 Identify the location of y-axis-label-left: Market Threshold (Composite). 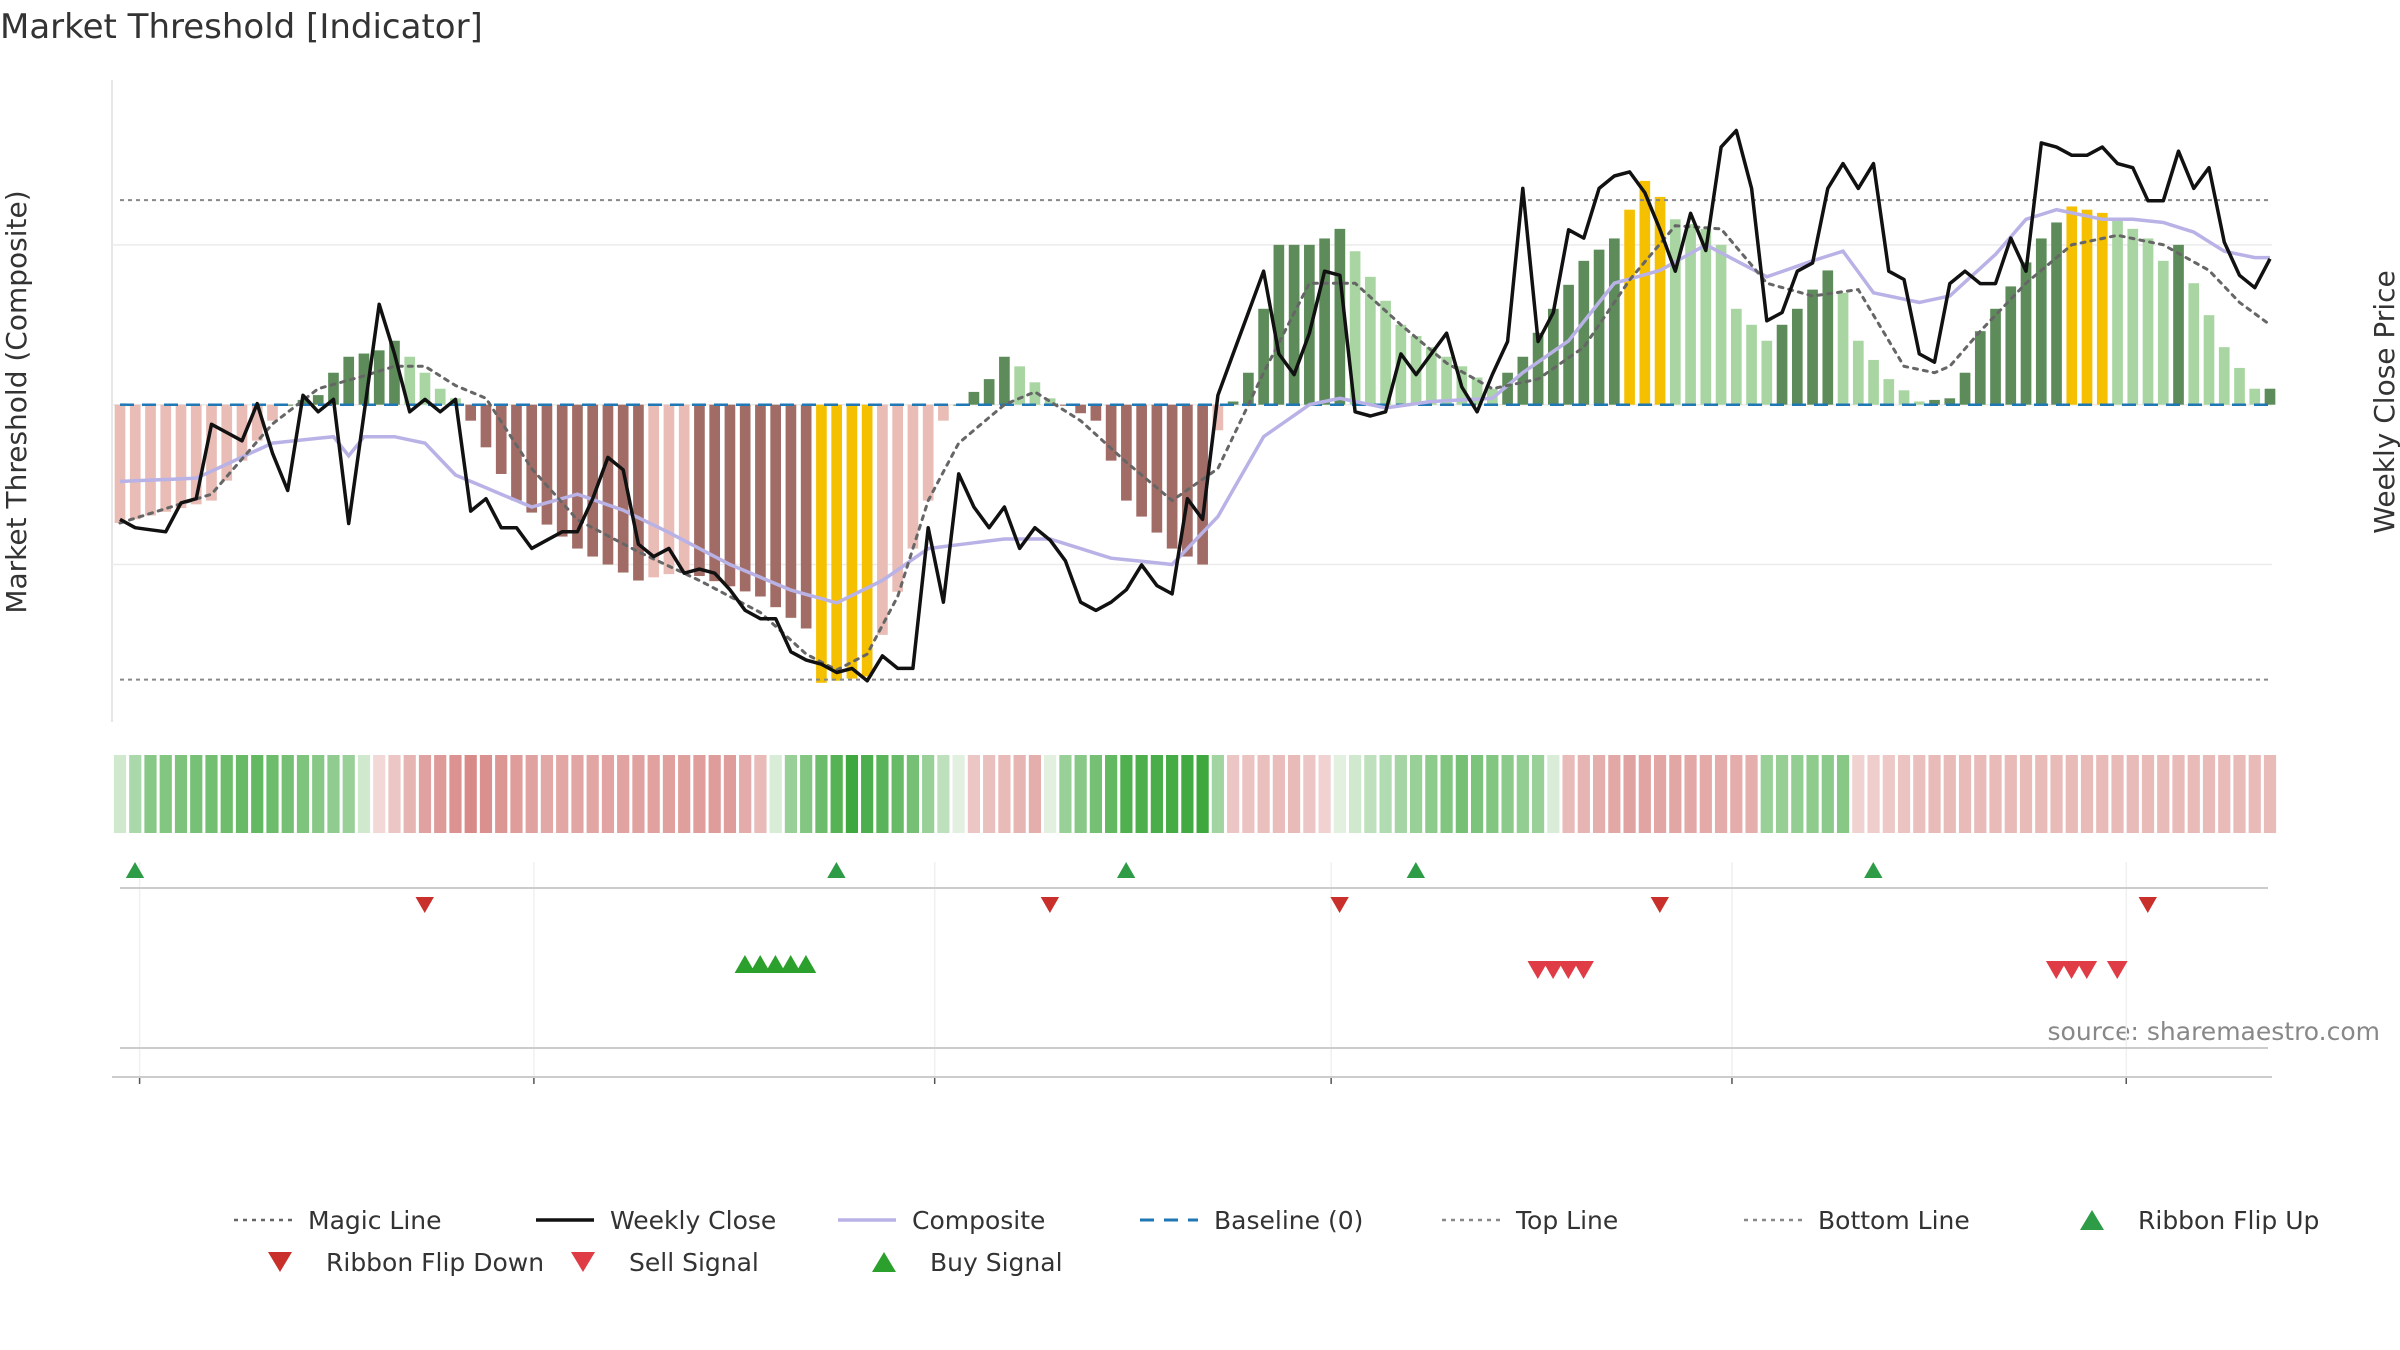
(16, 401).